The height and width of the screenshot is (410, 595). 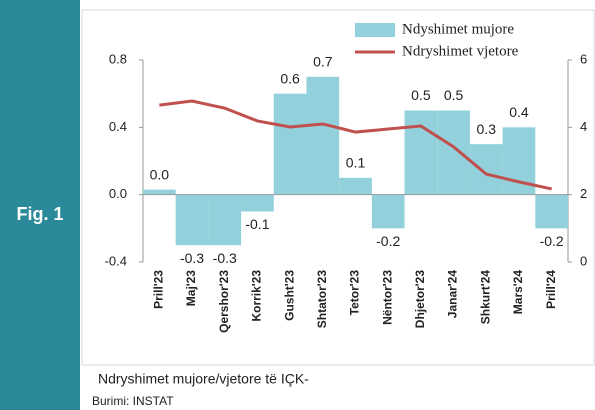 I want to click on x-tick-label: Prill'24, so click(x=551, y=289).